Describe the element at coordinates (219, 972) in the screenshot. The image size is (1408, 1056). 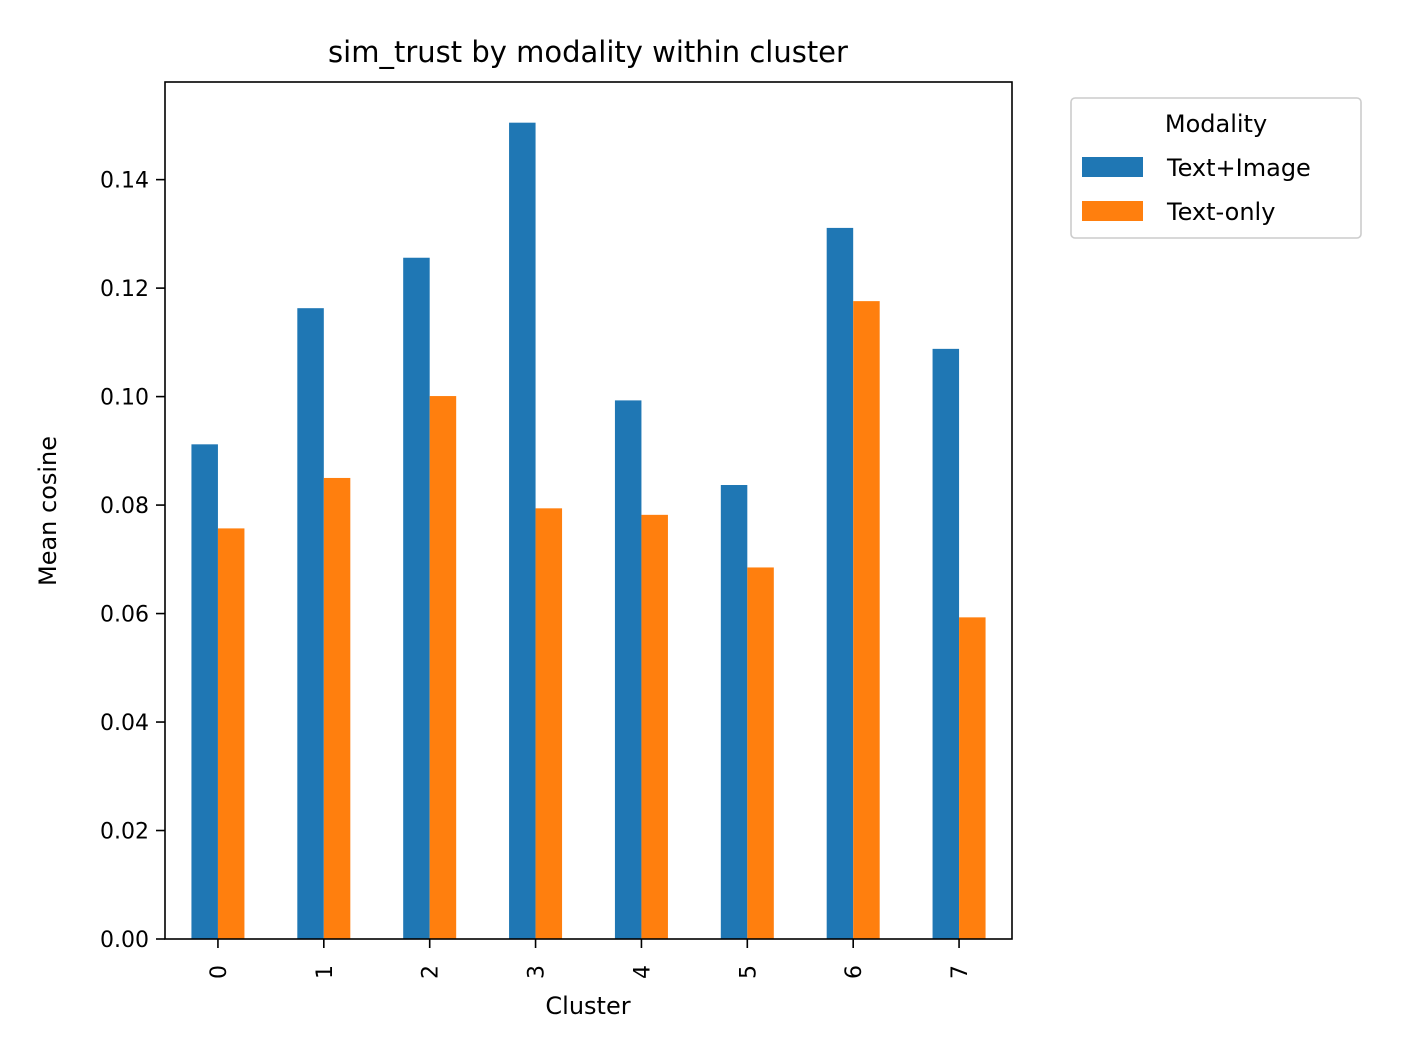
I see `x-tick-label-0: 0` at that location.